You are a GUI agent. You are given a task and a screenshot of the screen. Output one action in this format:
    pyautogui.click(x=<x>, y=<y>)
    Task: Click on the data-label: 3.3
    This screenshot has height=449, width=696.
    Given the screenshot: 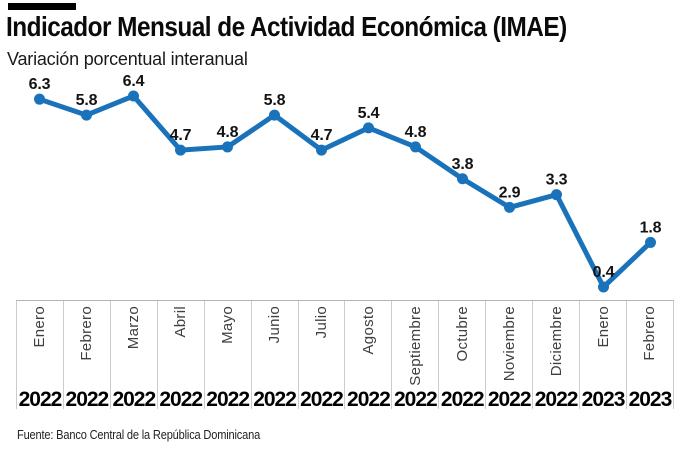 What is the action you would take?
    pyautogui.click(x=557, y=180)
    